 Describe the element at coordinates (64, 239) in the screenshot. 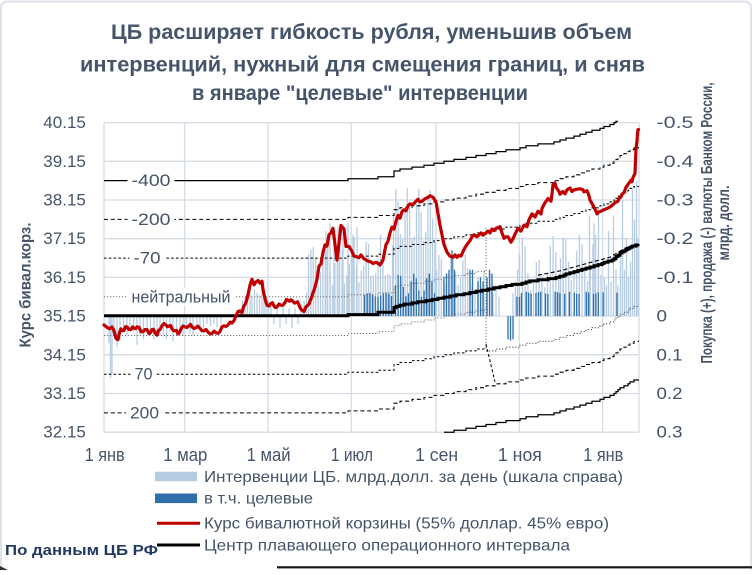

I see `svg-text: 37.15` at that location.